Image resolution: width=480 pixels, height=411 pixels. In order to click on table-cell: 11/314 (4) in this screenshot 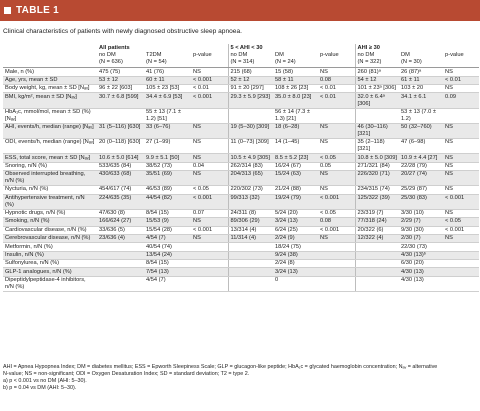, I will do `click(250, 239)`.